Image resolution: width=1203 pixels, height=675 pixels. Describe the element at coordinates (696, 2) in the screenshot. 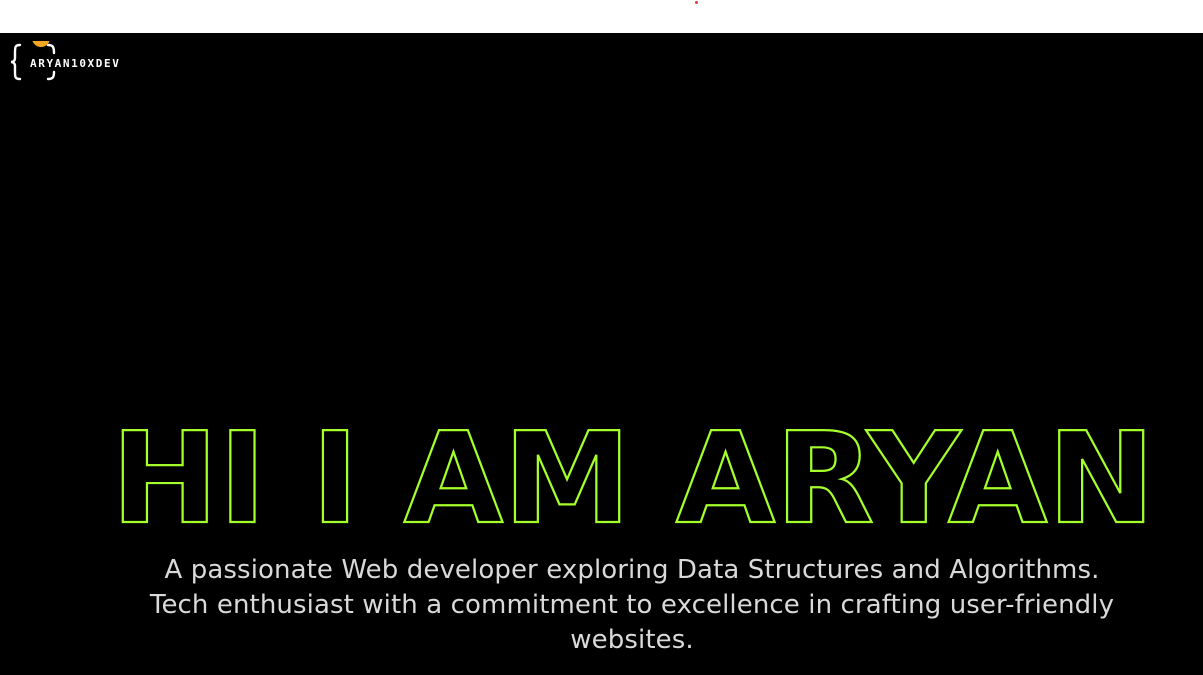

I see `indicator-dot` at that location.